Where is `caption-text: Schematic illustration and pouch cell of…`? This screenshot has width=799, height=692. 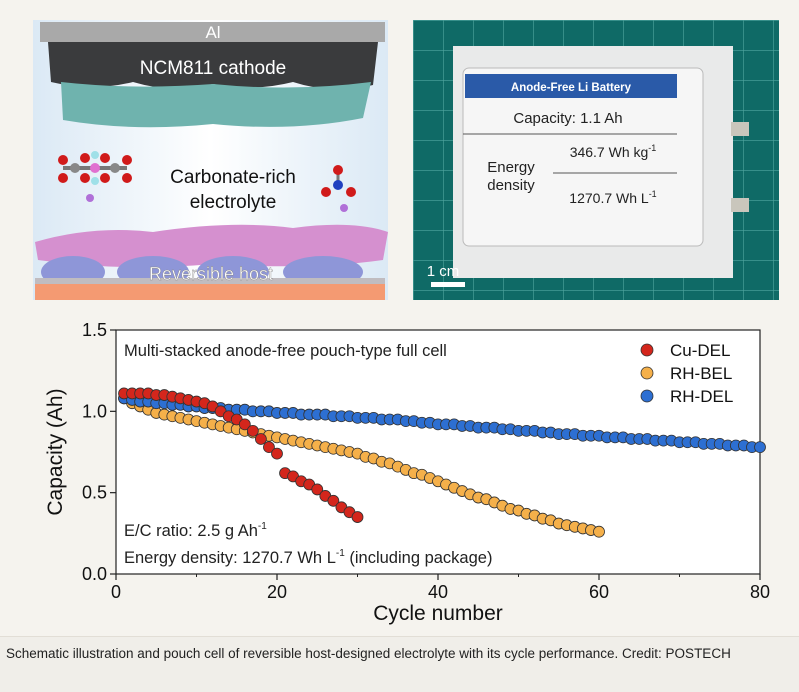 caption-text: Schematic illustration and pouch cell of… is located at coordinates (368, 653).